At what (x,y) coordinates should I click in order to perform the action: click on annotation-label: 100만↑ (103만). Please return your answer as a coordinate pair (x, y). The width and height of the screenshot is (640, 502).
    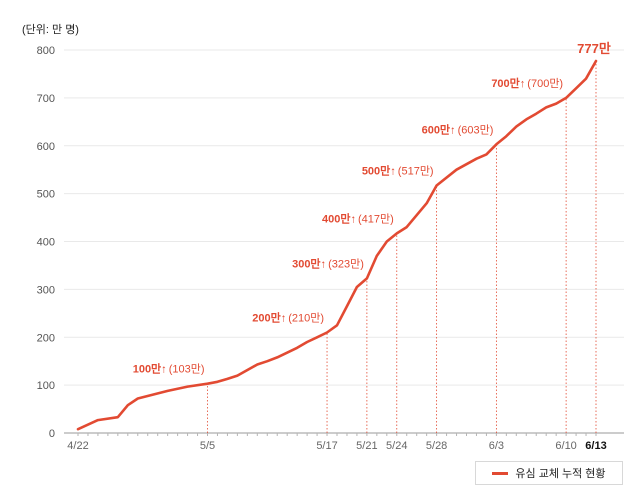
    Looking at the image, I should click on (169, 369).